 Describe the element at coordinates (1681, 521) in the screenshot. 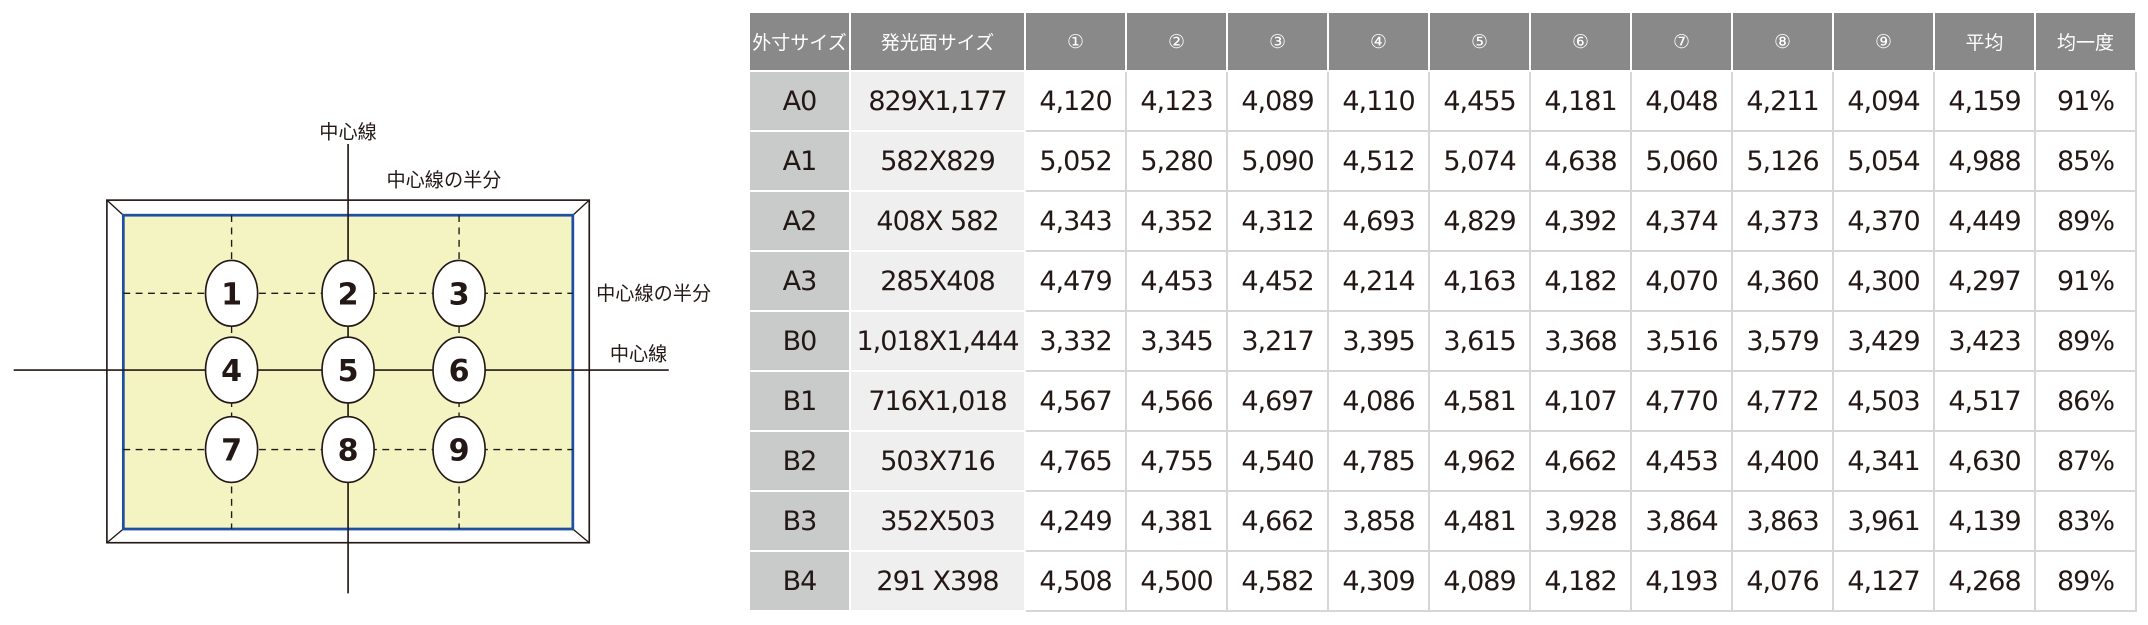

I see `point-value-cell: 3,864` at that location.